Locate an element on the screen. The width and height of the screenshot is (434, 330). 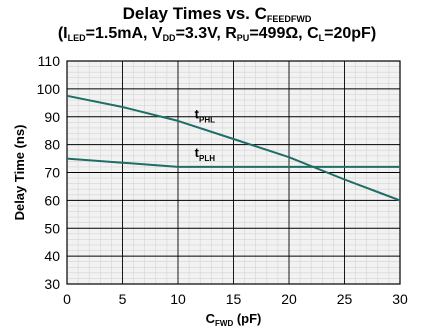
series-label-tPLH: tPLH is located at coordinates (205, 154).